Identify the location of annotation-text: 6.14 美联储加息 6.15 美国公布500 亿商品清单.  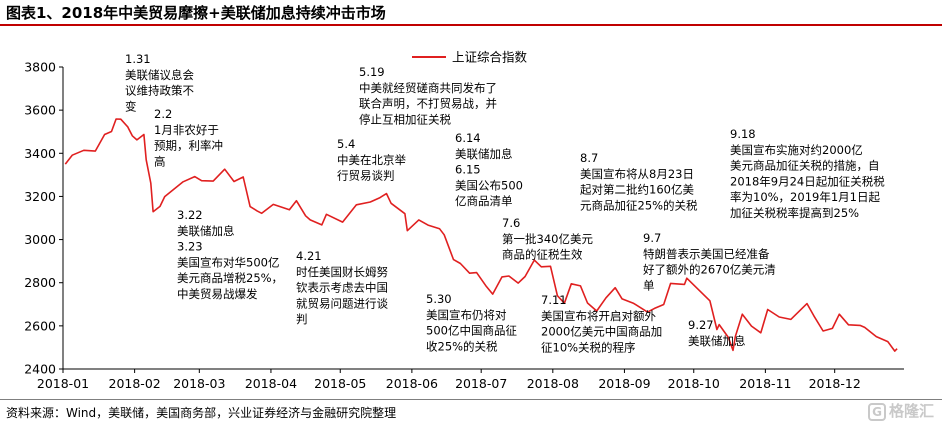
(489, 169).